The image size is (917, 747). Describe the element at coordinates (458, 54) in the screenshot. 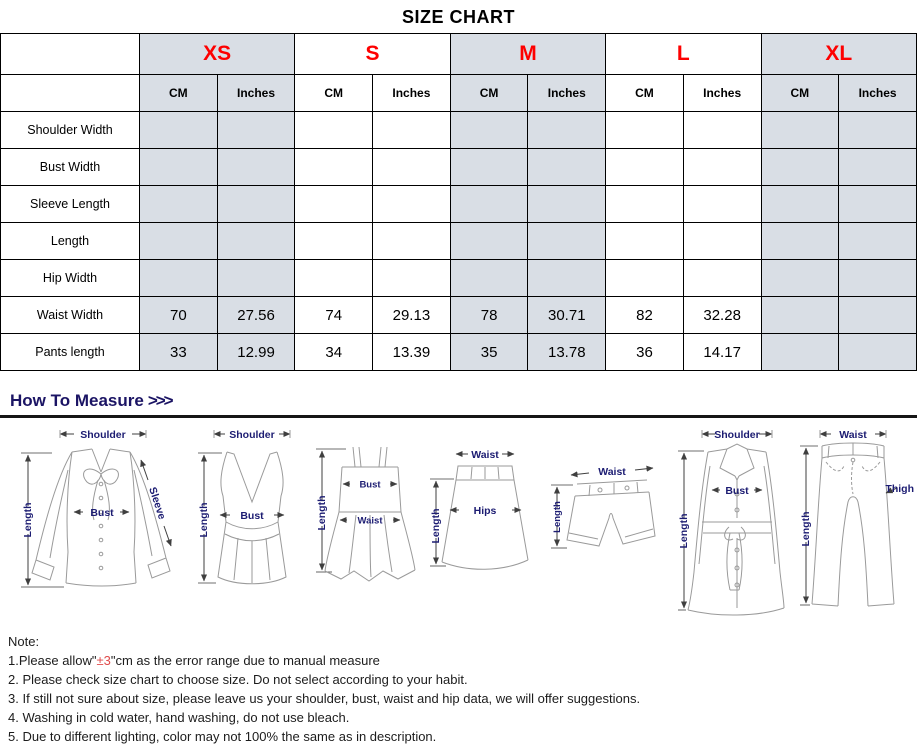

I see `size-header-row: XS S M L XL` at that location.